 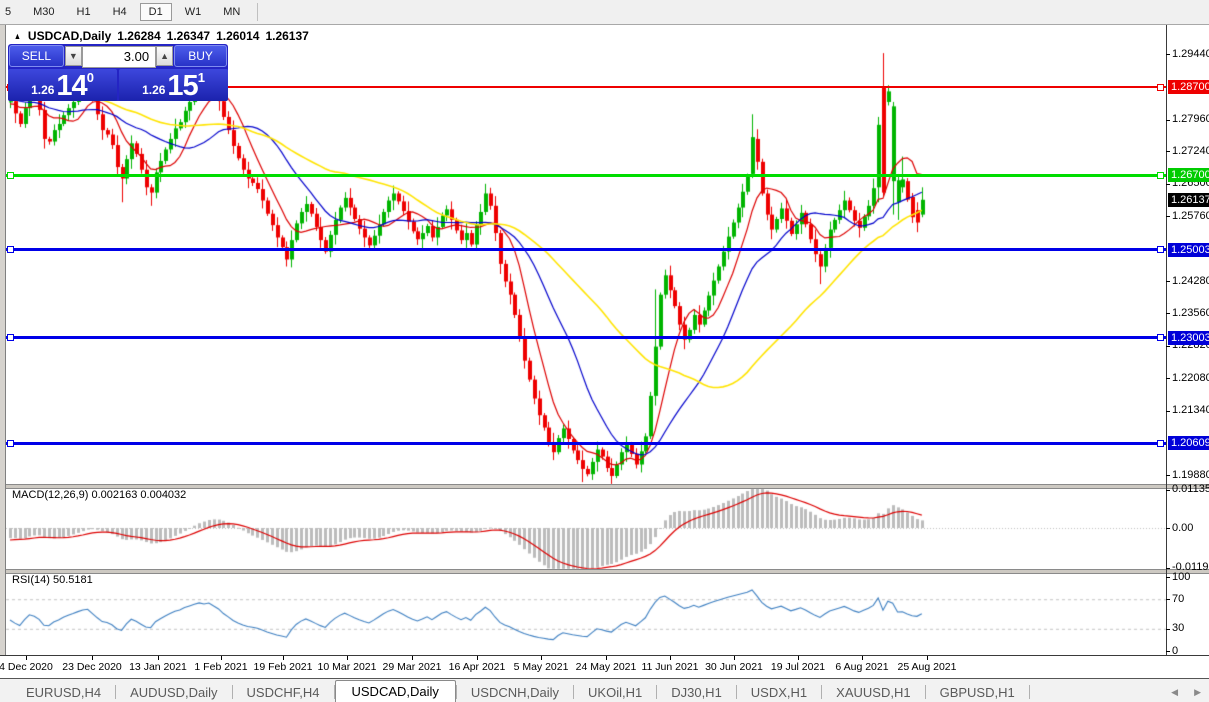 What do you see at coordinates (17, 36) in the screenshot?
I see `one-click-collapse-icon: ▲` at bounding box center [17, 36].